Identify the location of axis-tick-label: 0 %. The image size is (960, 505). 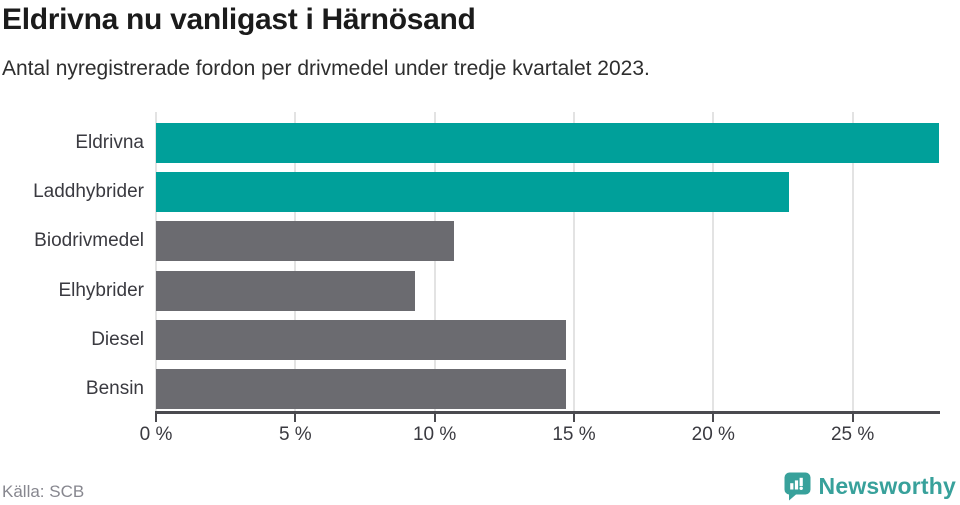
(156, 434).